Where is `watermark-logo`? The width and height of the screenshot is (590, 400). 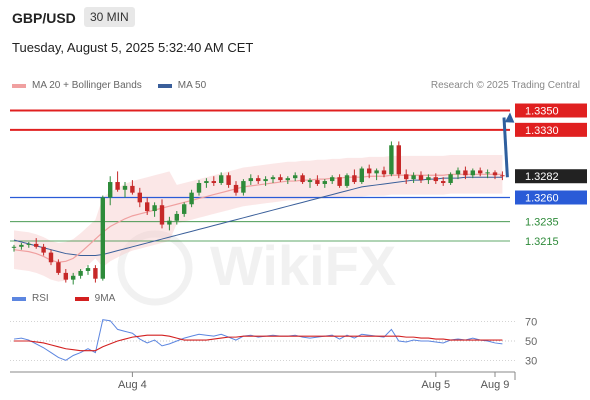 watermark-logo is located at coordinates (155, 268).